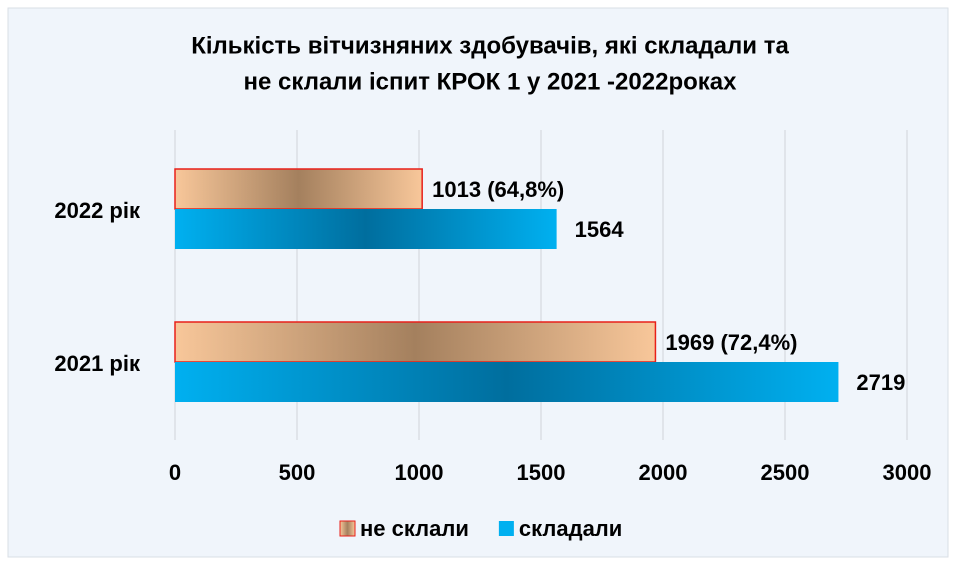 The height and width of the screenshot is (565, 956). What do you see at coordinates (880, 382) in the screenshot?
I see `data-label: 2719` at bounding box center [880, 382].